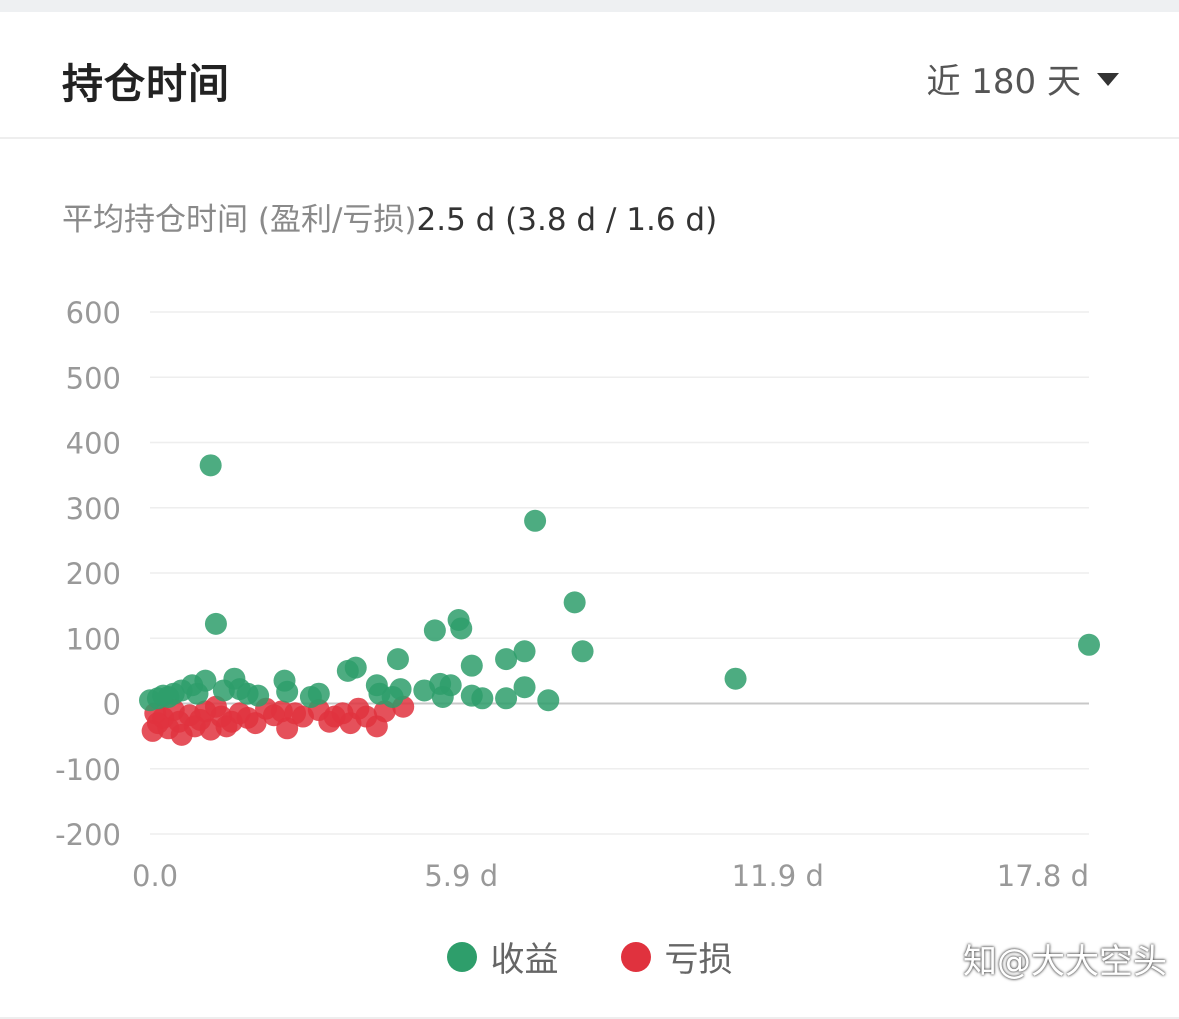 The width and height of the screenshot is (1179, 1019). Describe the element at coordinates (589, 956) in the screenshot. I see `chart-legend: 收益 亏损` at that location.